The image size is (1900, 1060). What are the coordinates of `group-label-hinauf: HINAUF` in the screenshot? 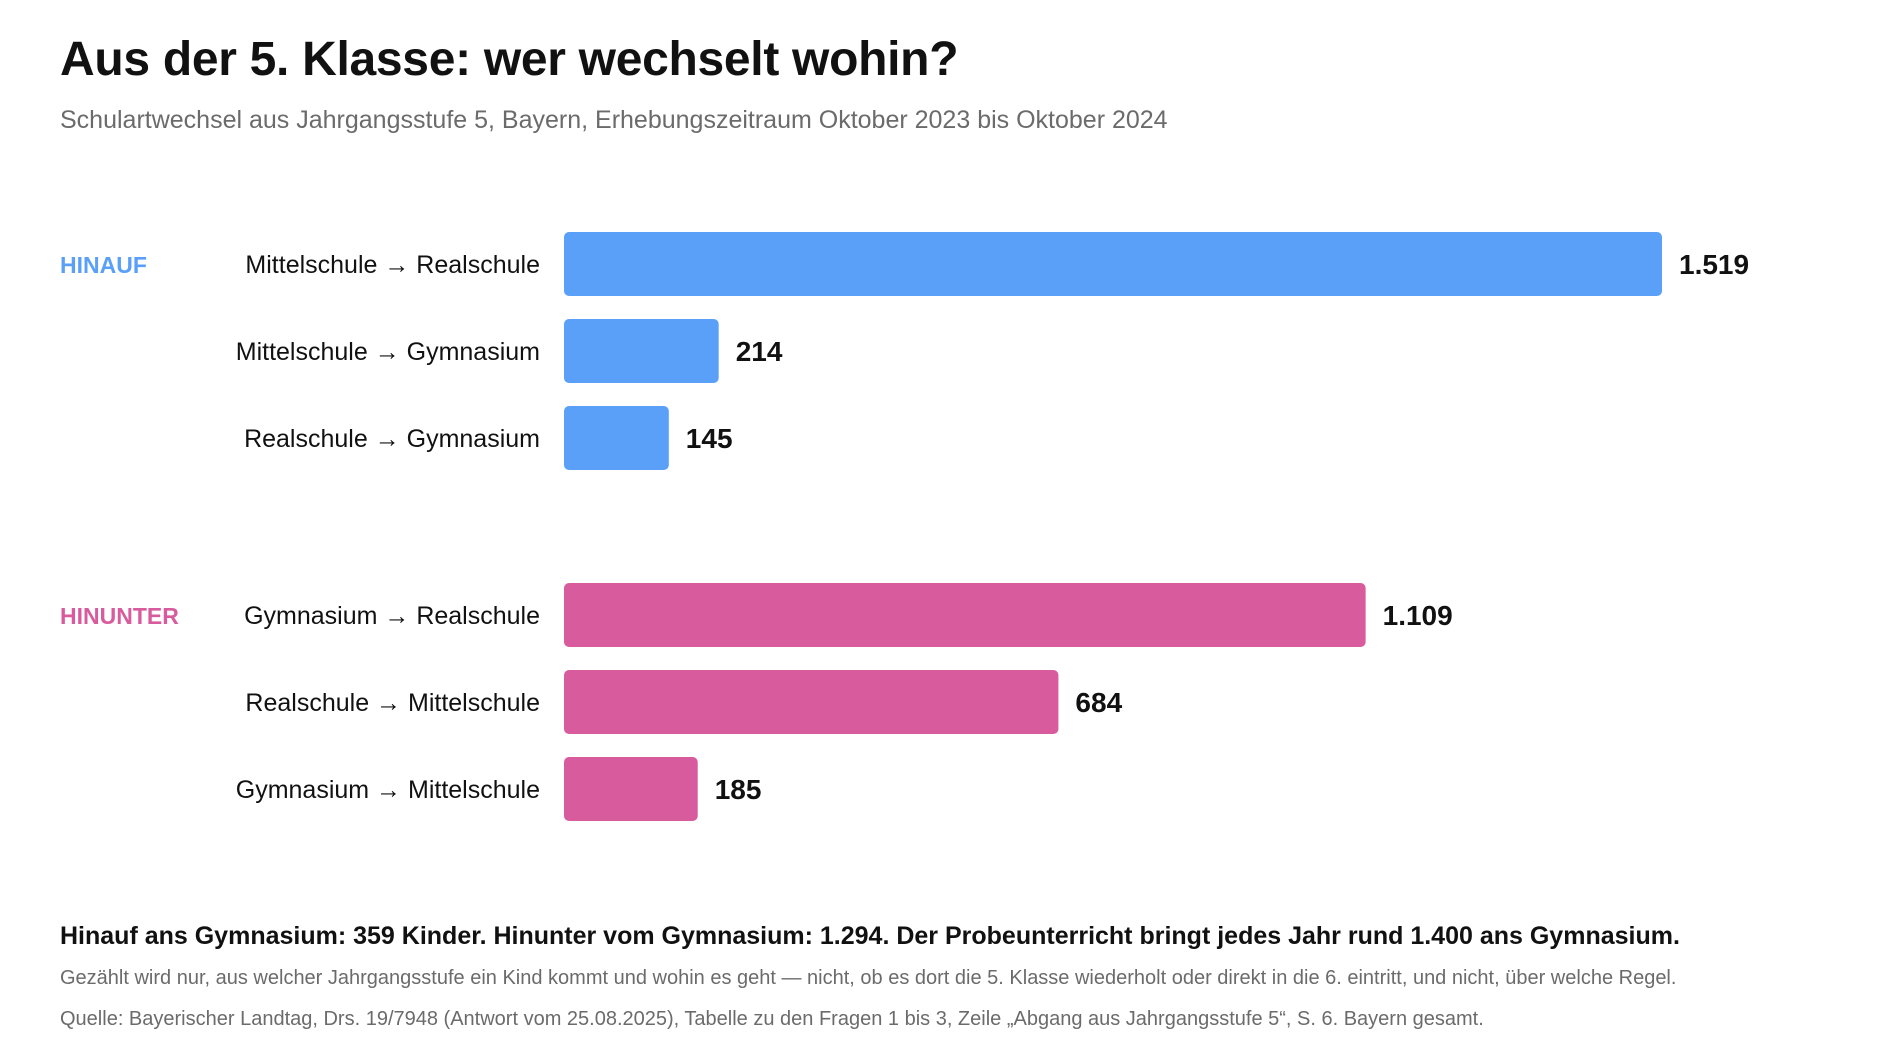 It's located at (103, 265).